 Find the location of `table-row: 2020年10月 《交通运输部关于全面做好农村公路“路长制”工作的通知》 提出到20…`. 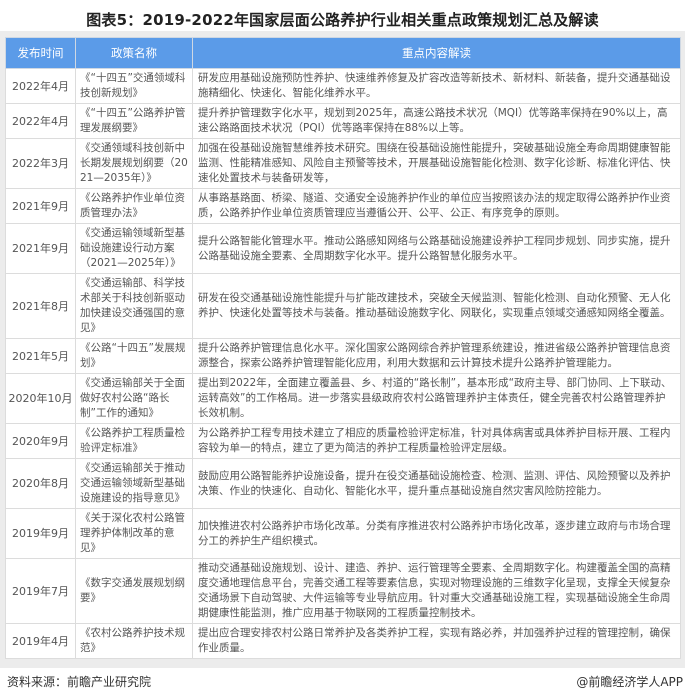

table-row: 2020年10月 《交通运输部关于全面做好农村公路“路长制”工作的通知》 提出到20… is located at coordinates (343, 398).